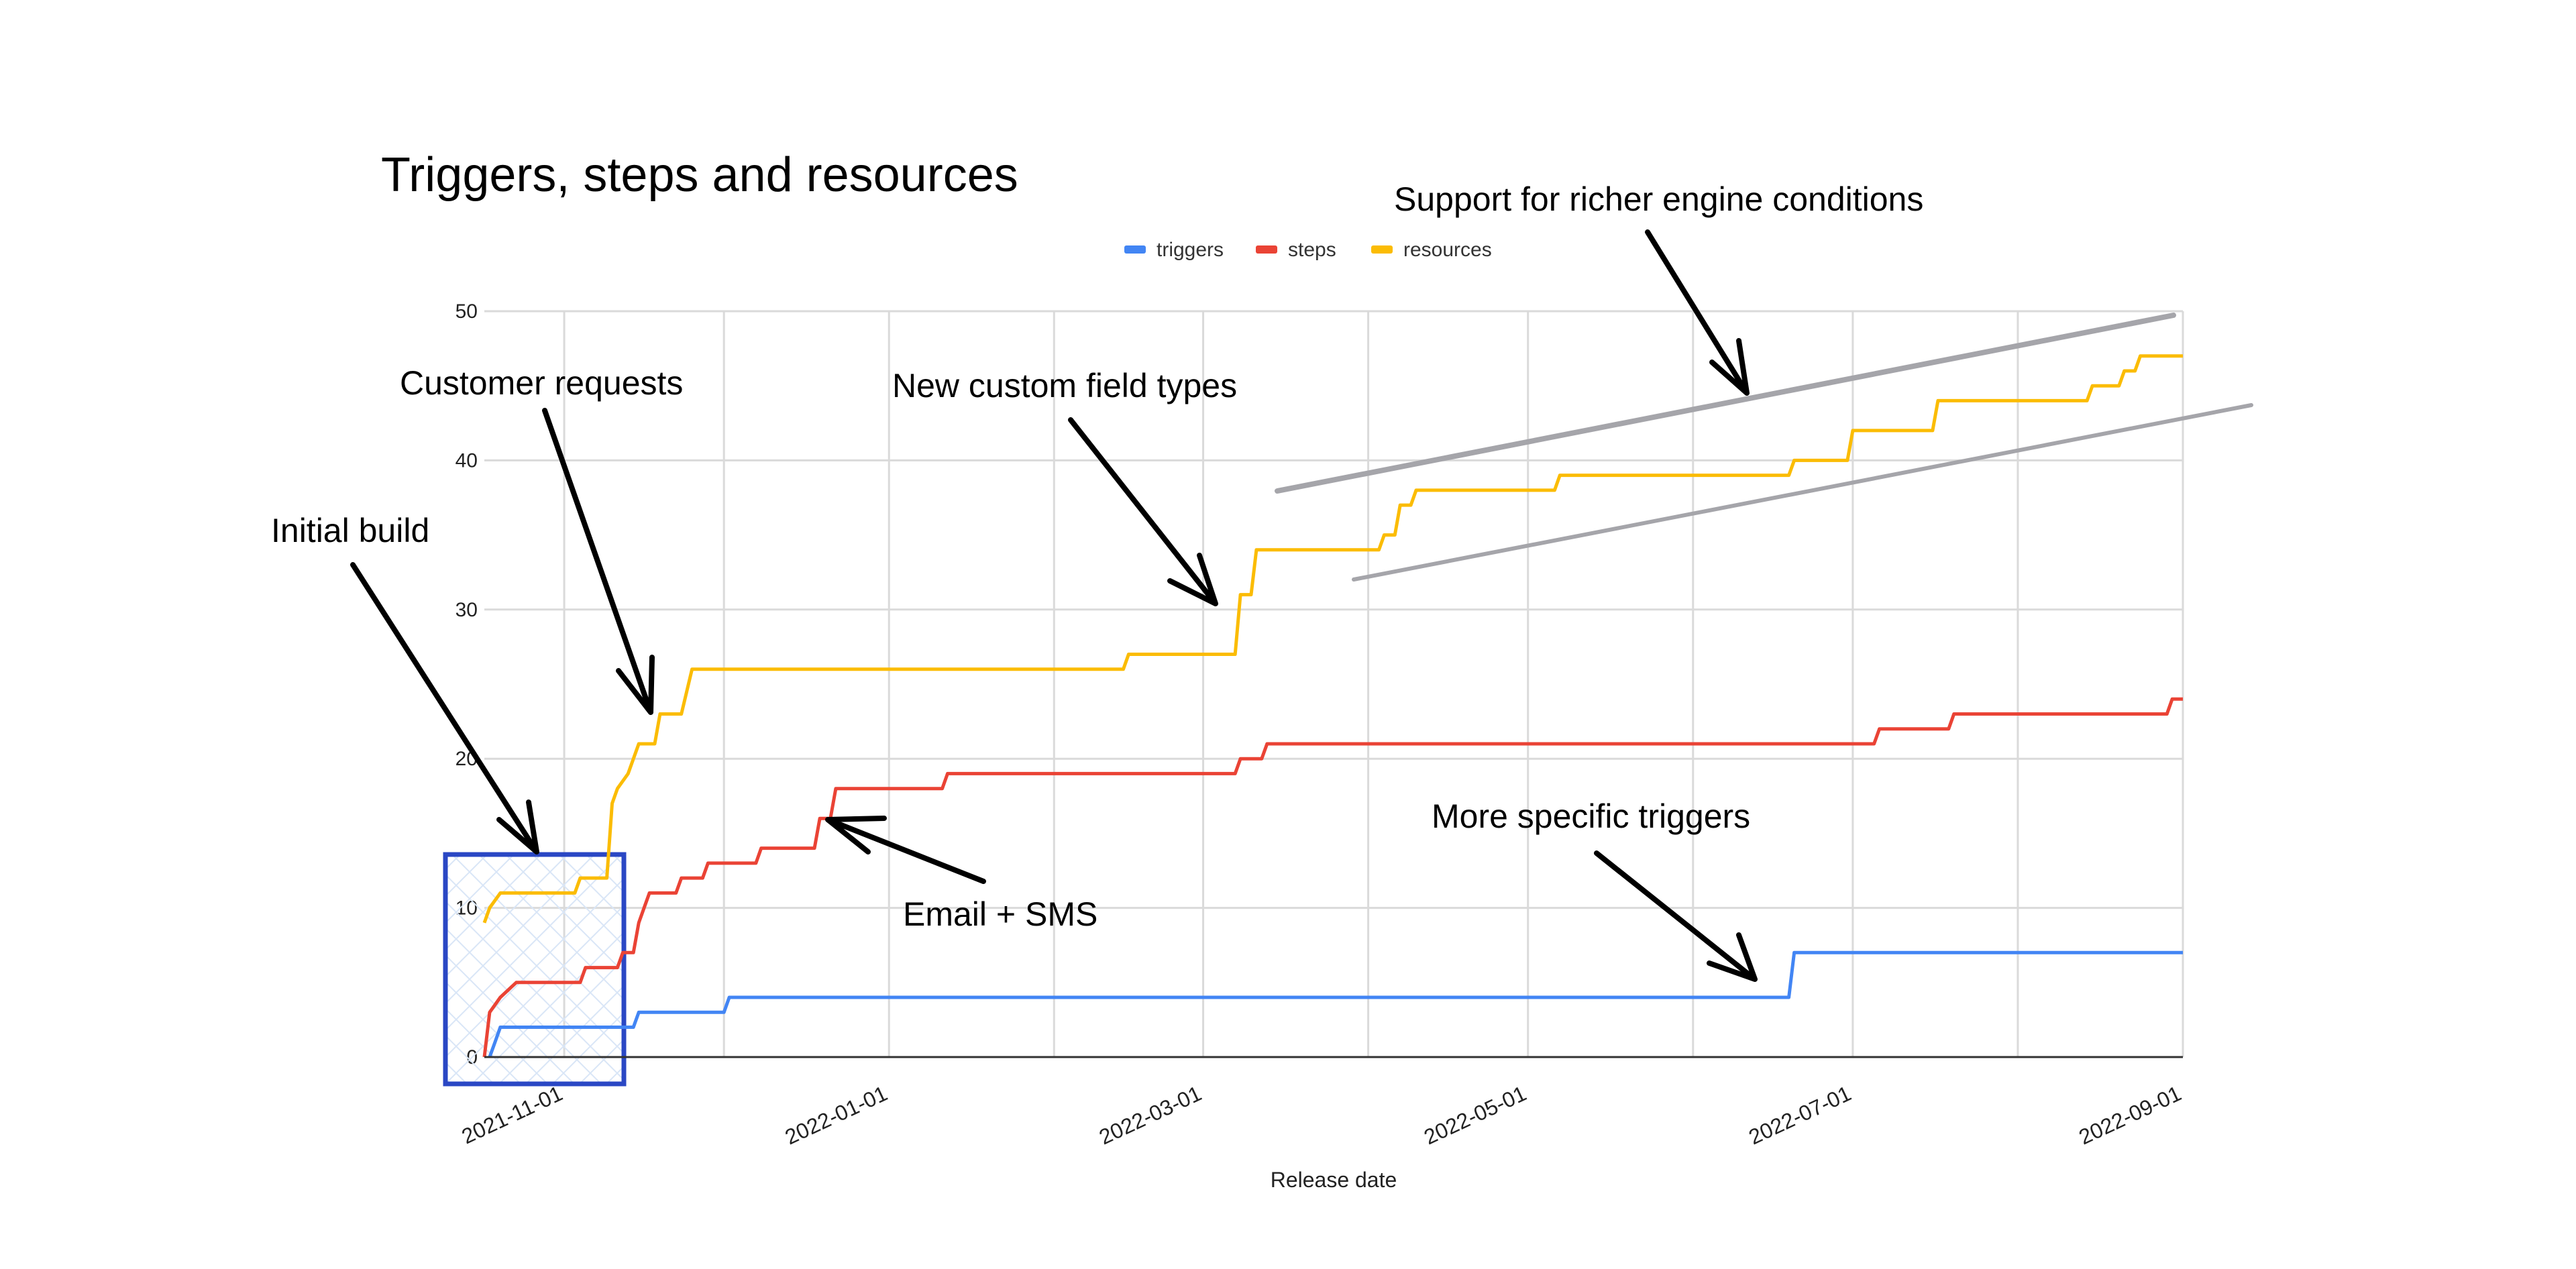 This screenshot has width=2576, height=1269. What do you see at coordinates (466, 311) in the screenshot?
I see `y-tick-label: 50` at bounding box center [466, 311].